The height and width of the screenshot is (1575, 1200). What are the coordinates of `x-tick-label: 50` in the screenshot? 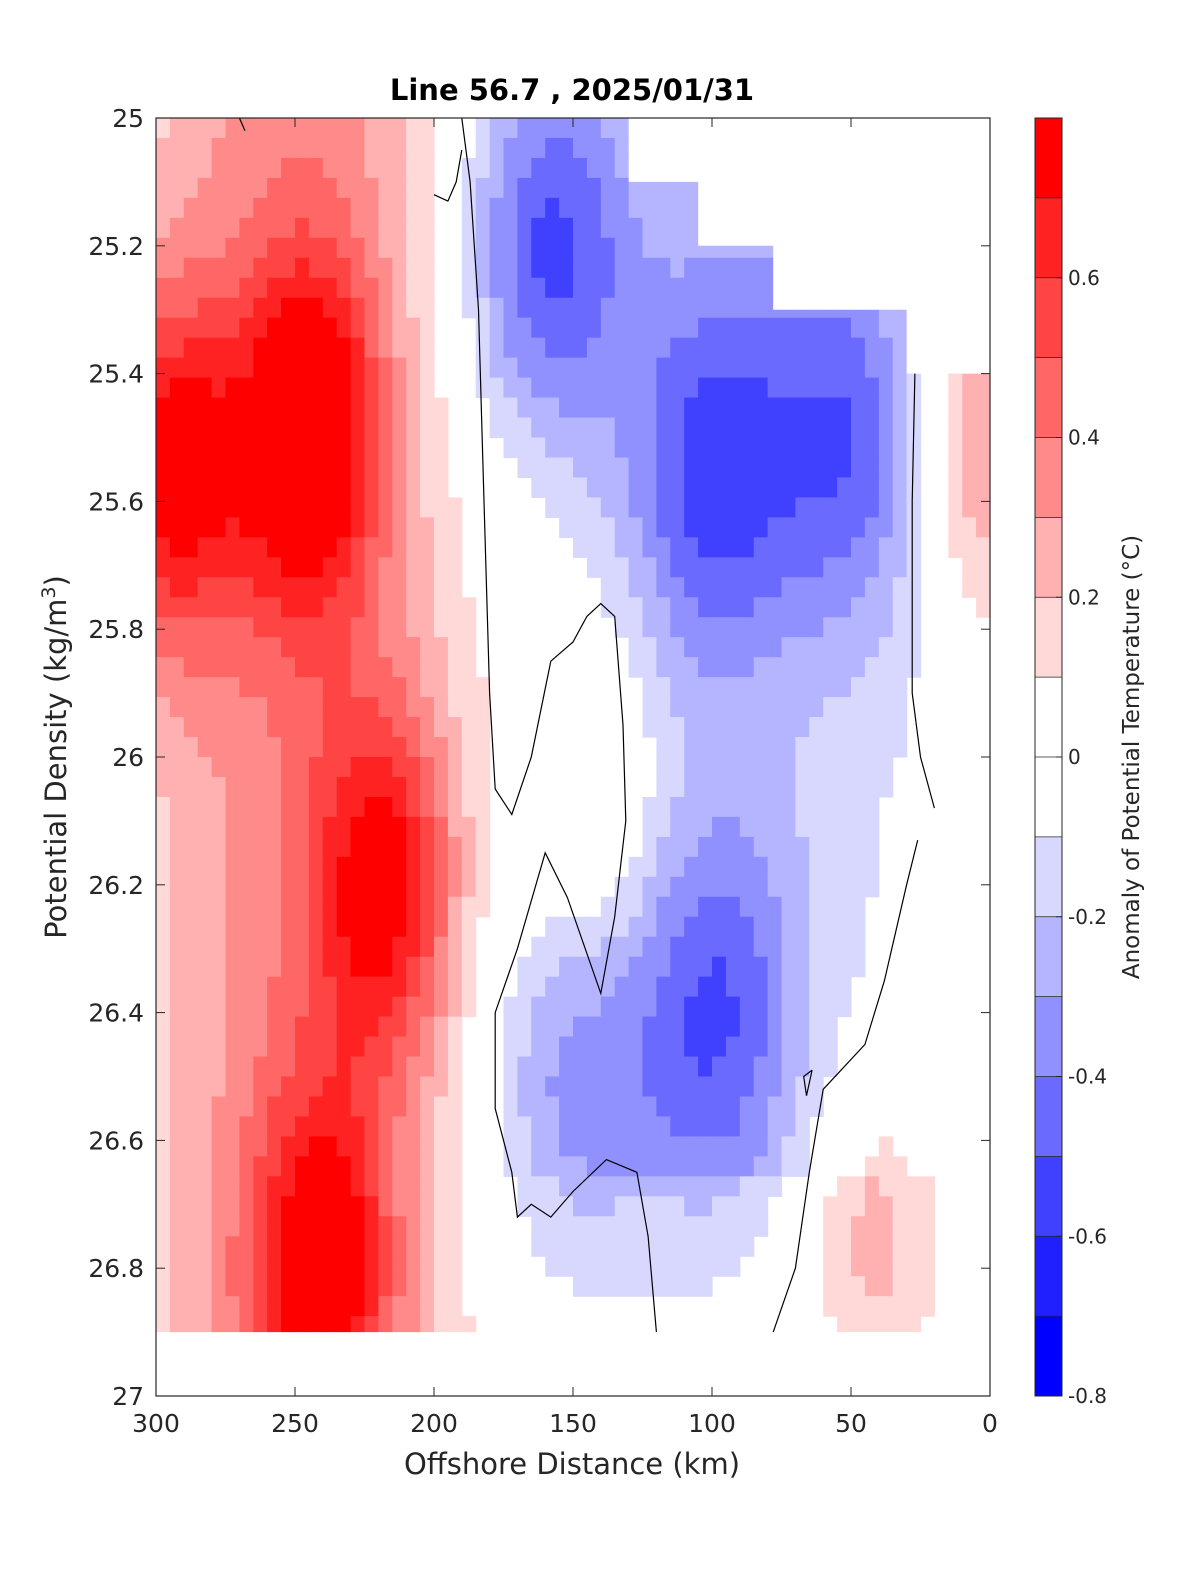 It's located at (851, 1423).